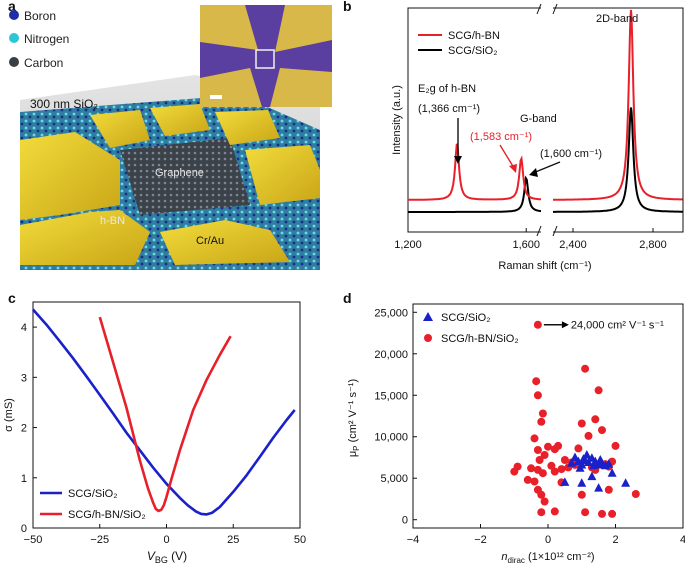 The image size is (685, 567). Describe the element at coordinates (354, 418) in the screenshot. I see `mob-ylabel: μP (cm² V⁻¹ s⁻¹)` at that location.